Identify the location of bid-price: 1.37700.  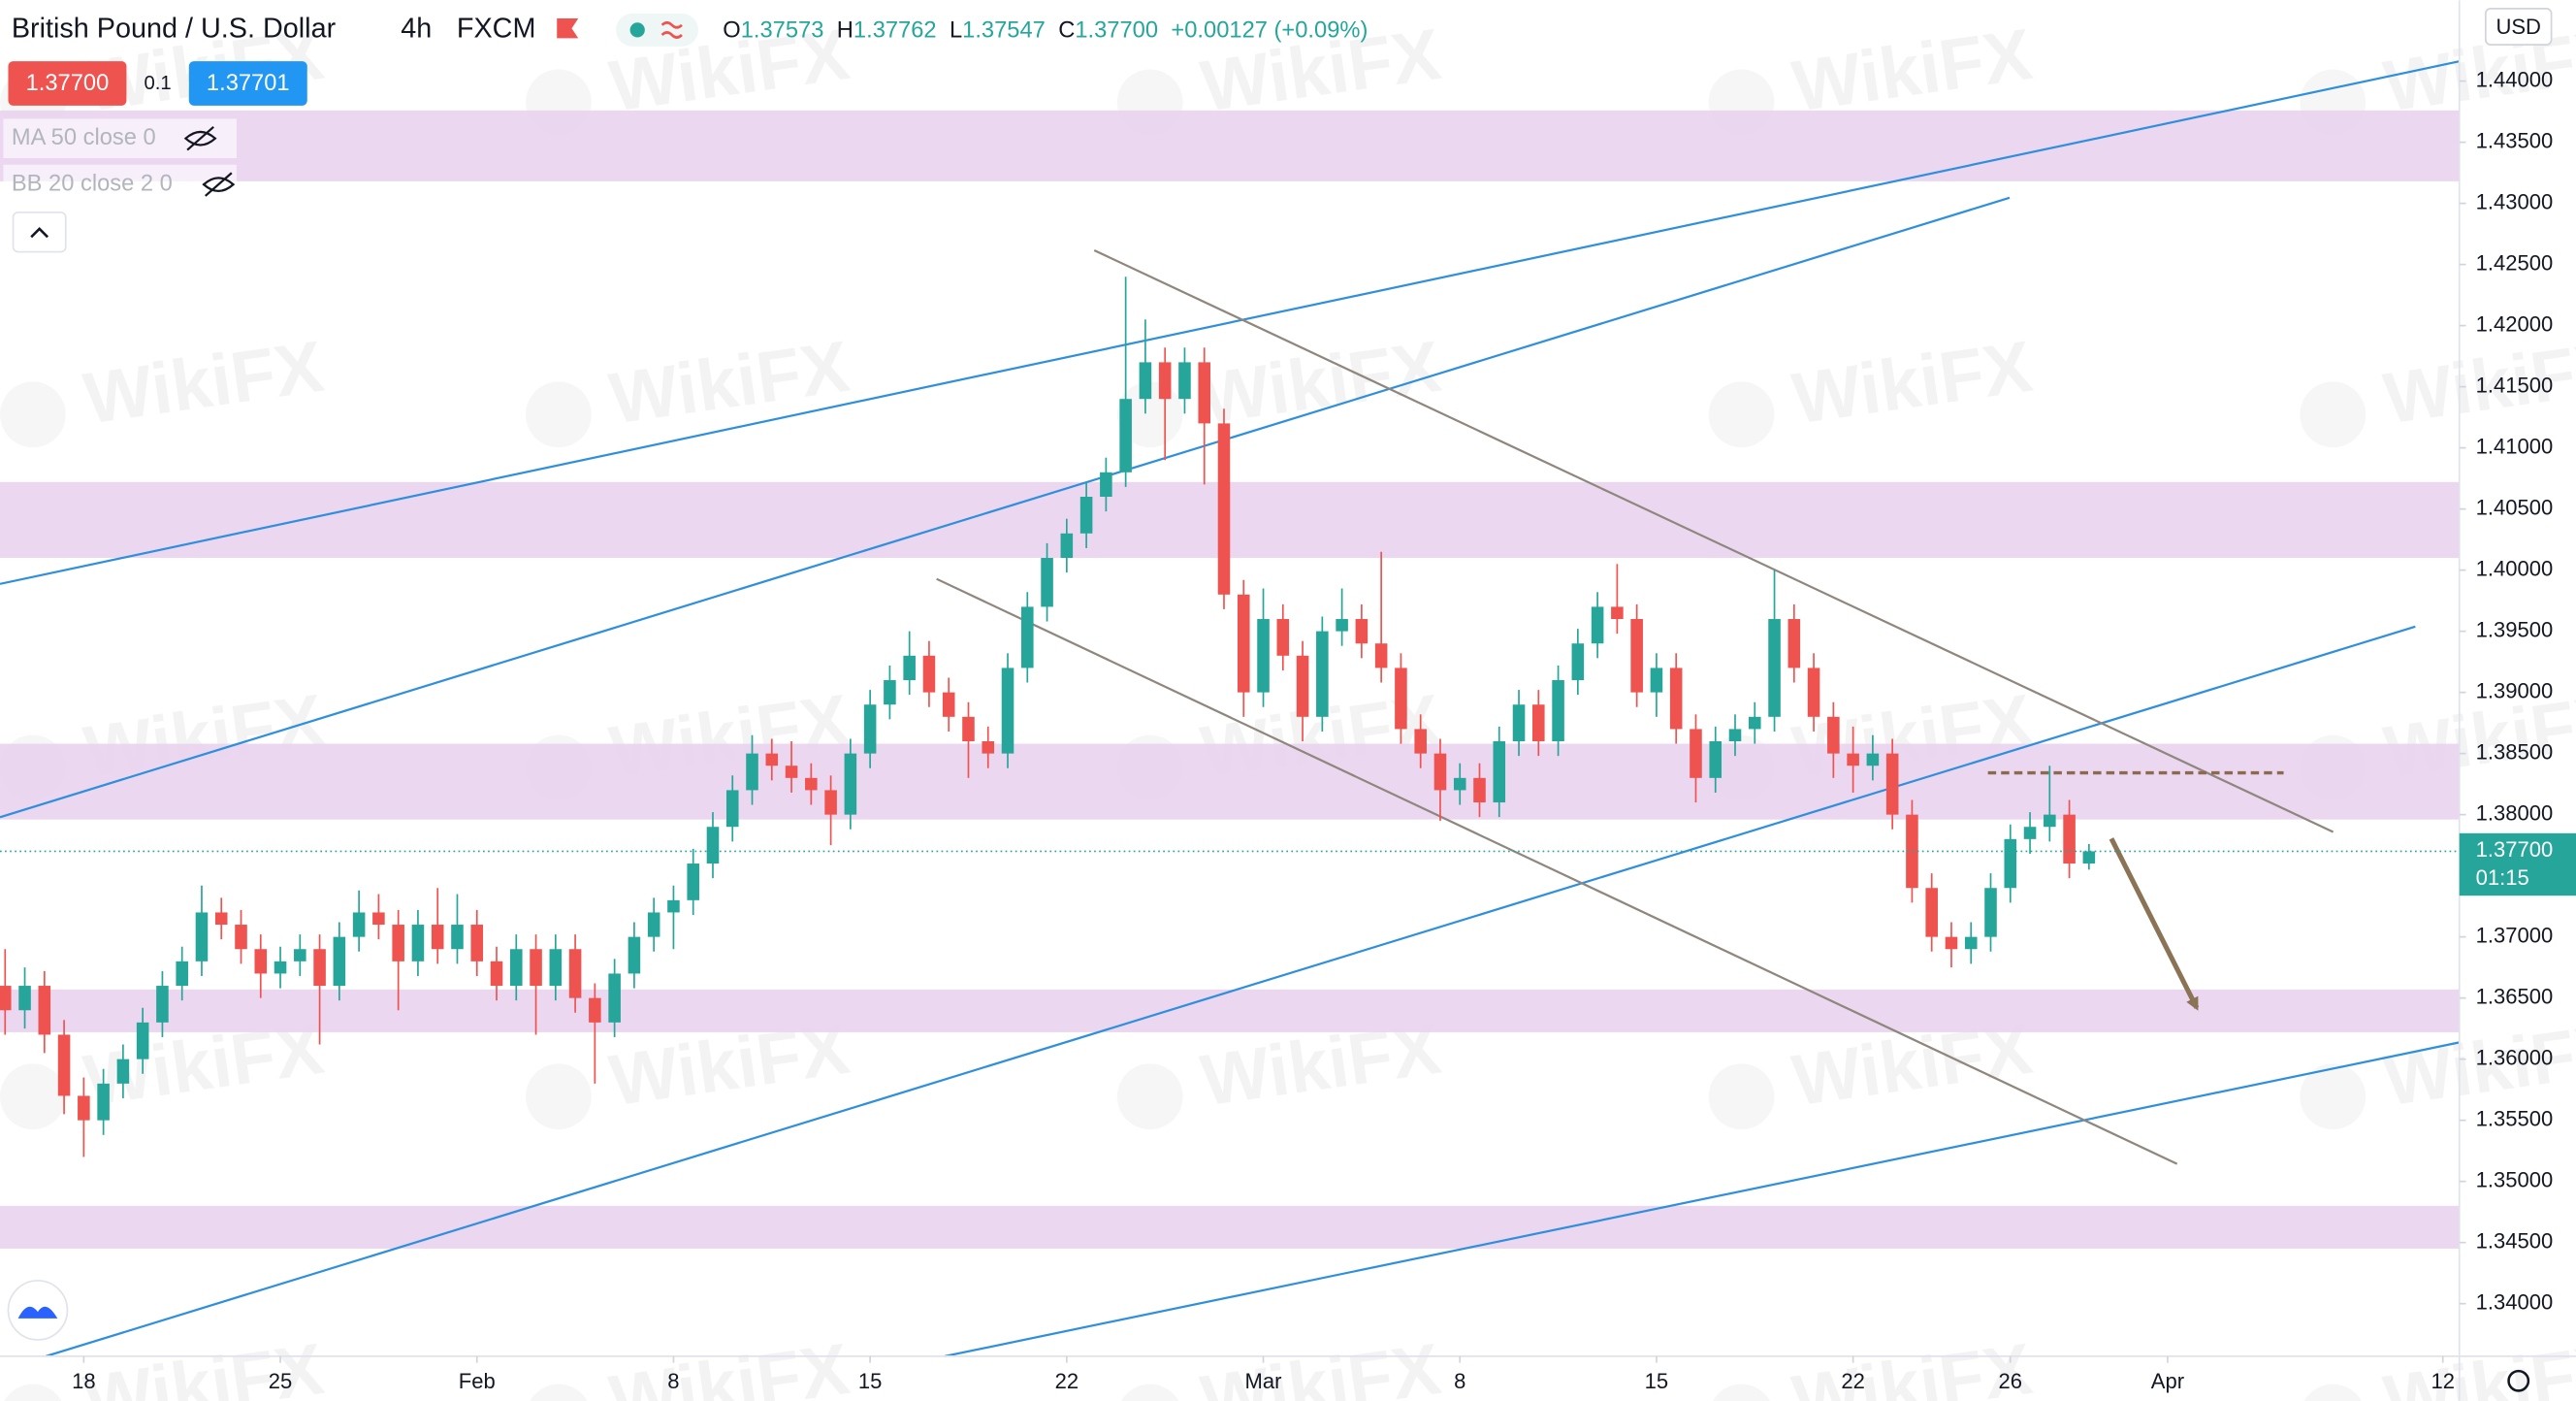
(68, 83).